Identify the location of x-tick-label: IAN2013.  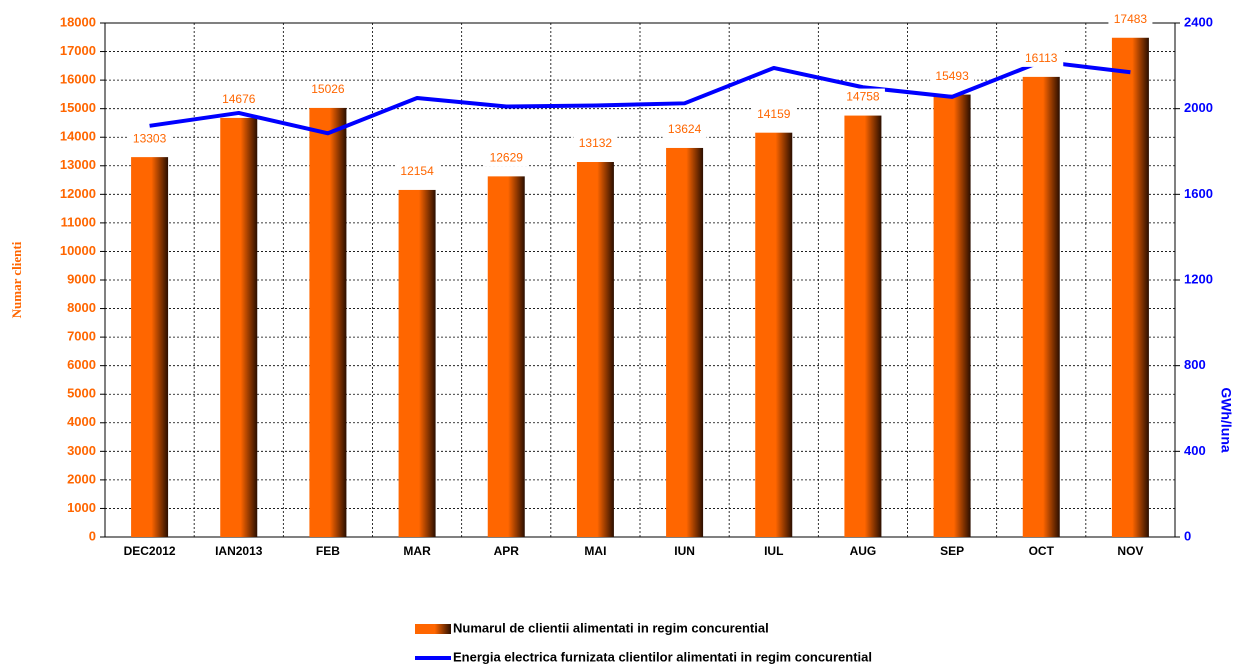
(239, 551).